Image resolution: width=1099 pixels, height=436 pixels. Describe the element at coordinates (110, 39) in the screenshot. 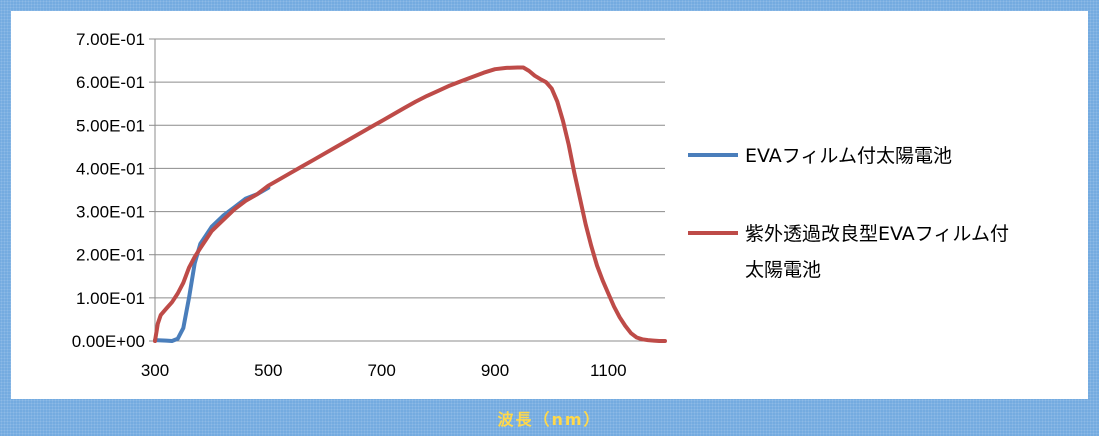

I see `y-tick-label: 7.00E-01` at that location.